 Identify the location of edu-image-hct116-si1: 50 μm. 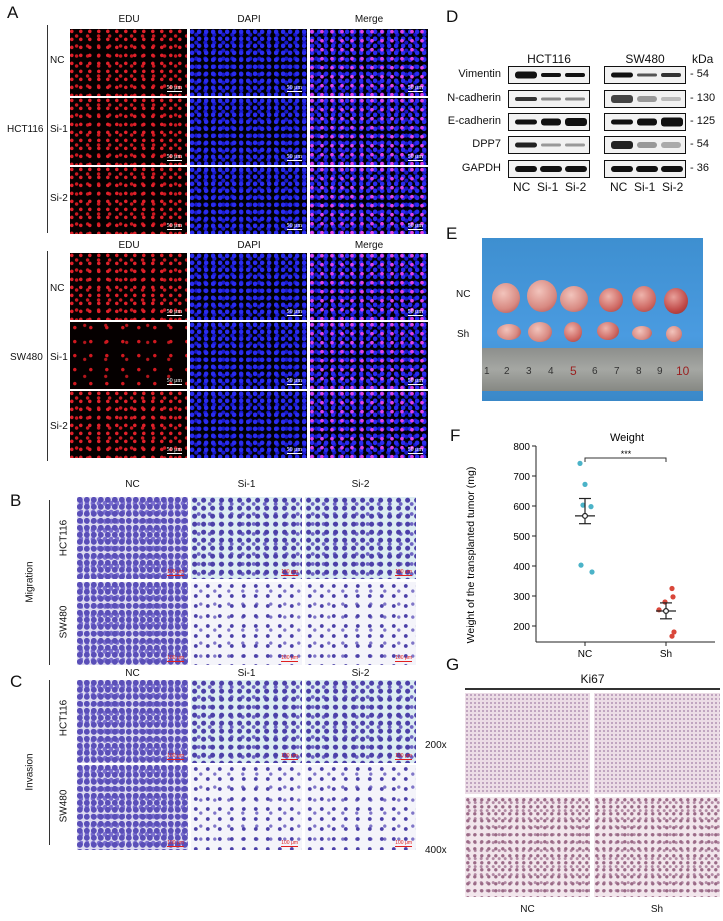
(128, 131).